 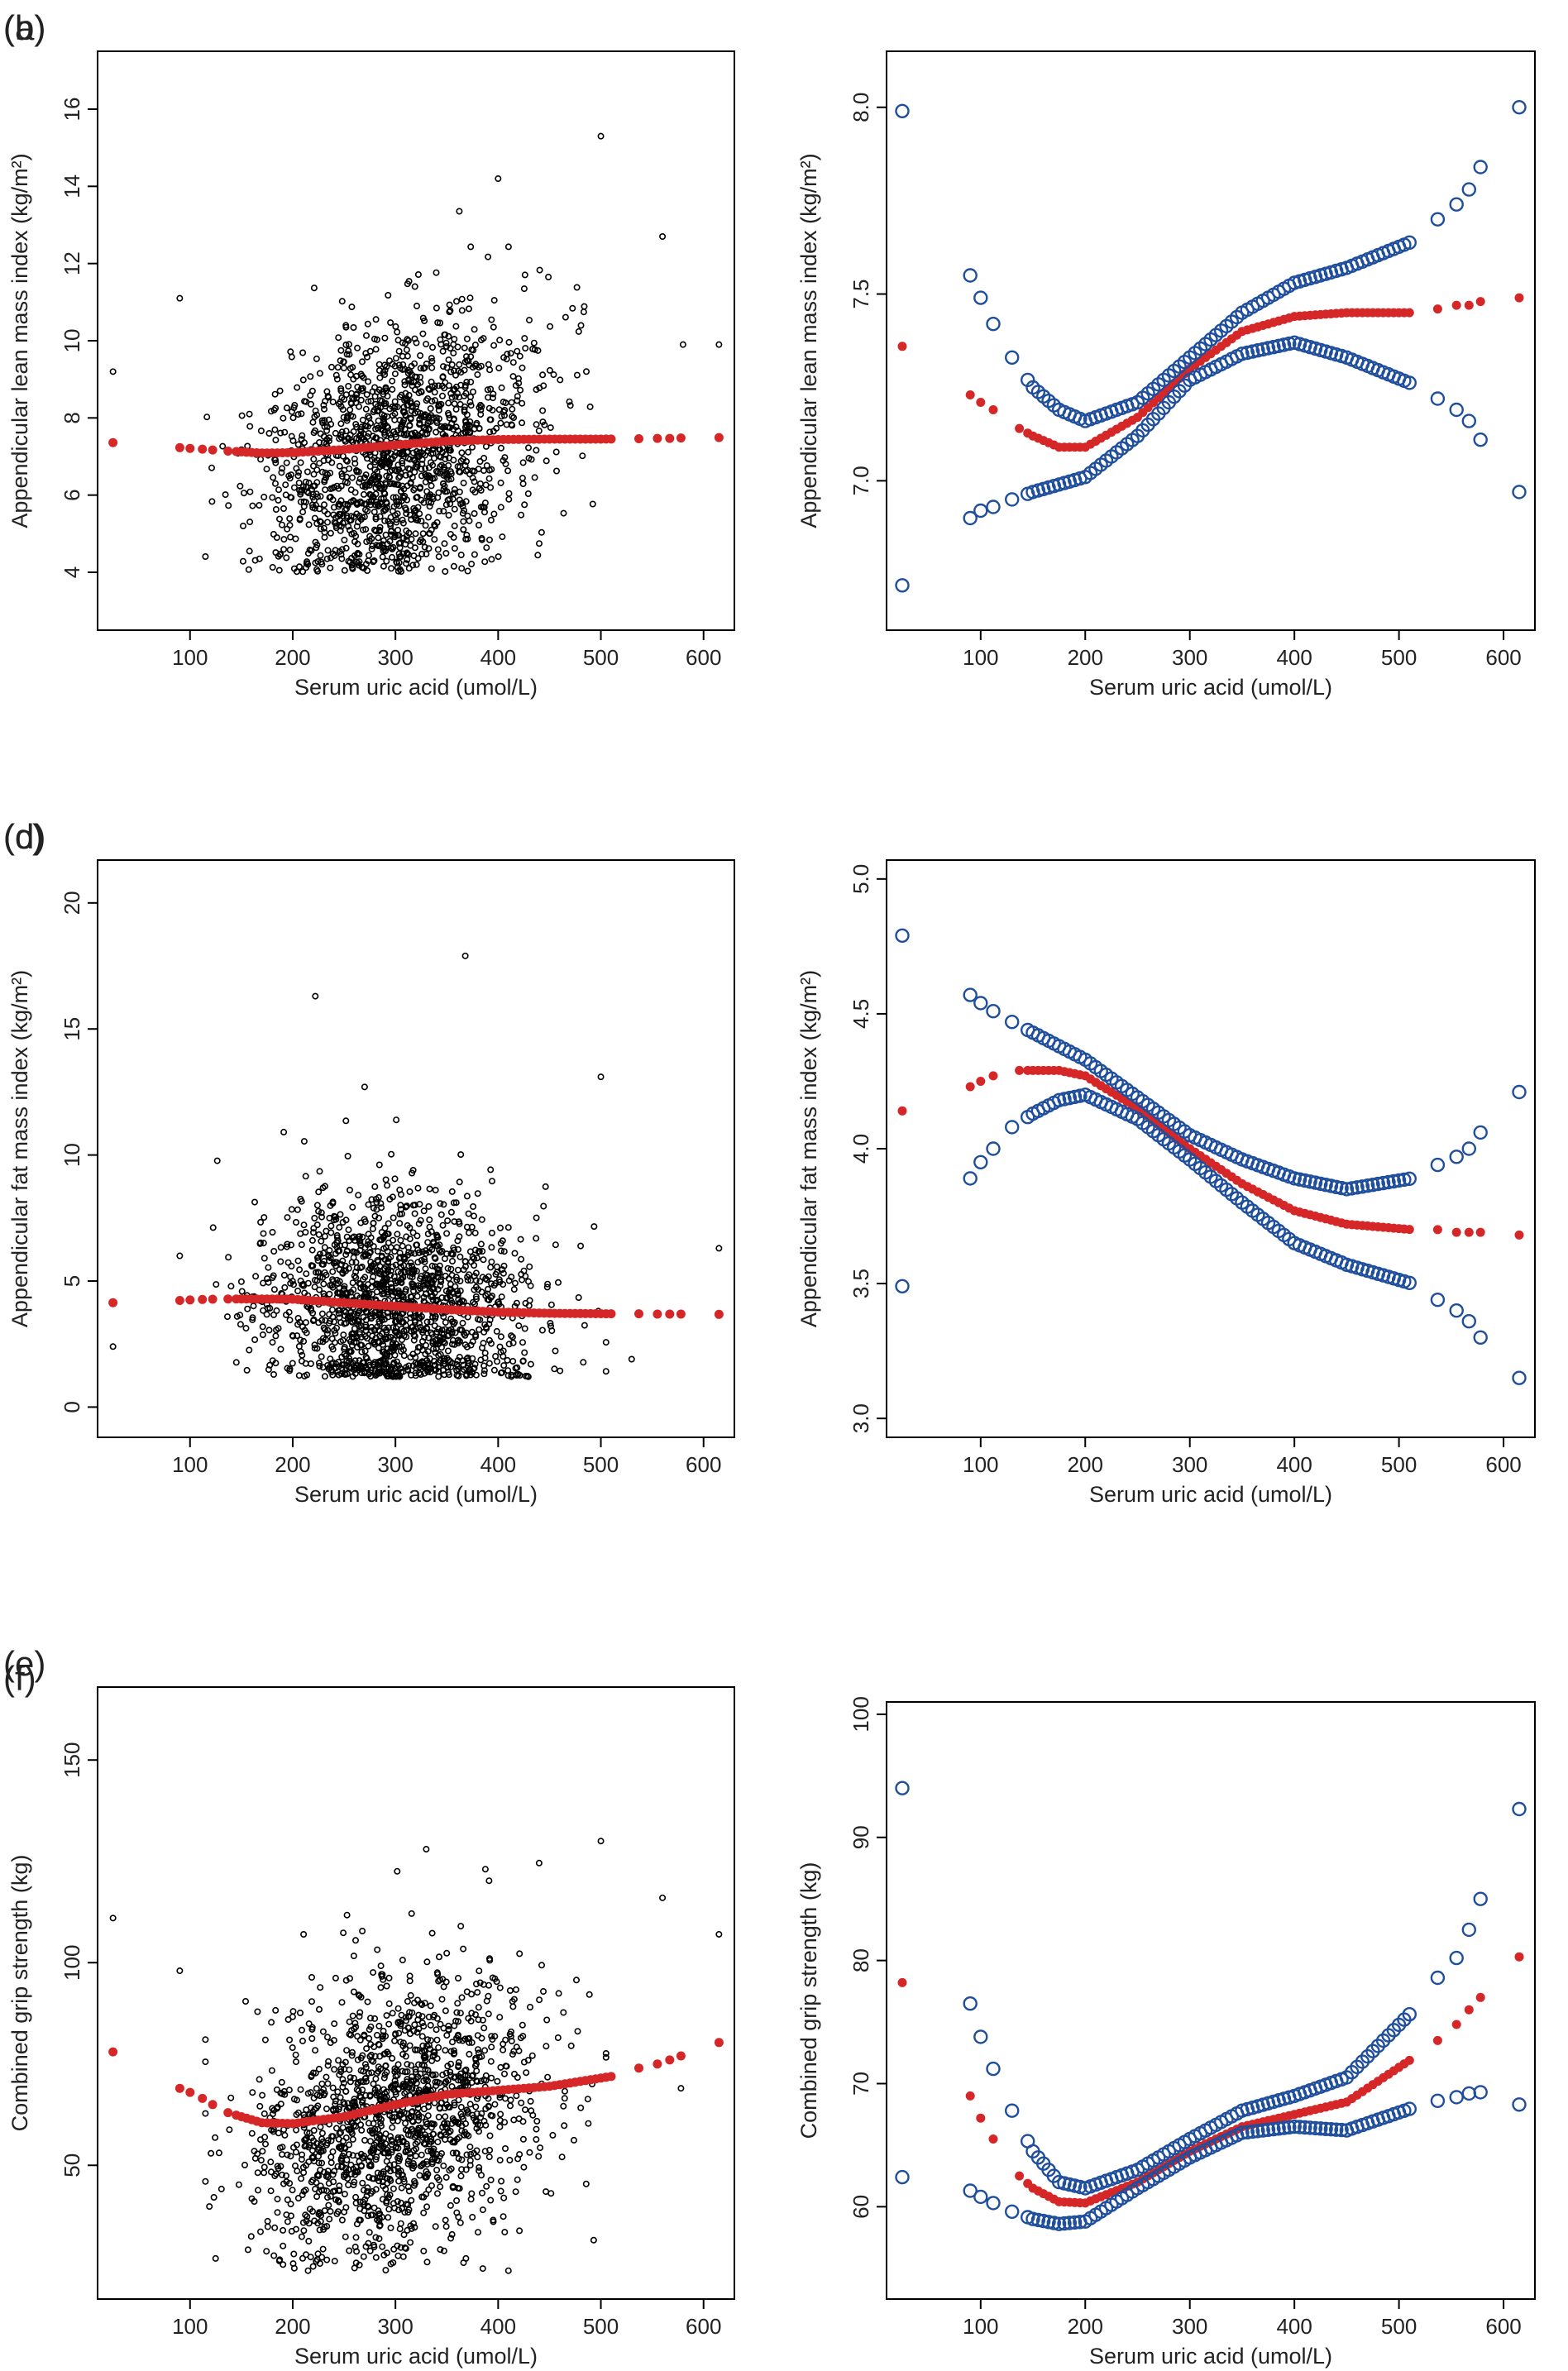 I want to click on estimate-curve, so click(x=1210, y=1152).